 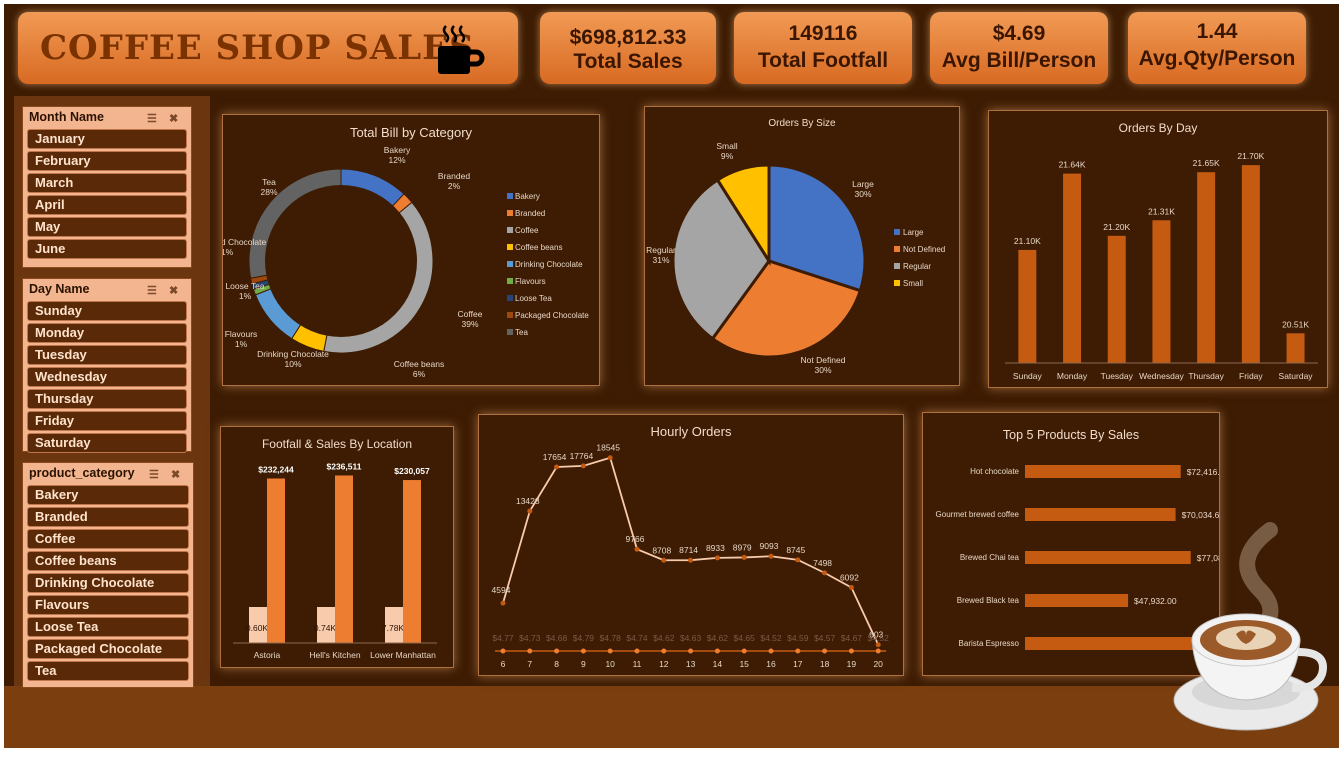 I want to click on data-label: Not Defined 30%, so click(x=823, y=365).